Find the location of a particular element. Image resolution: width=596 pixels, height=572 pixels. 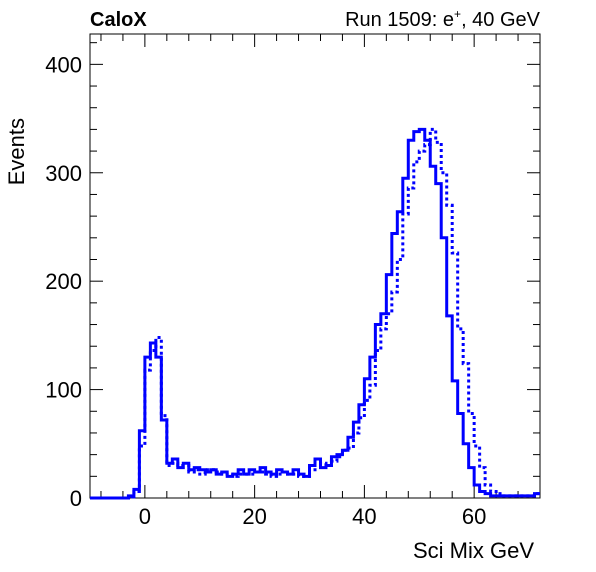

y-tick-label: 400 is located at coordinates (63, 64).